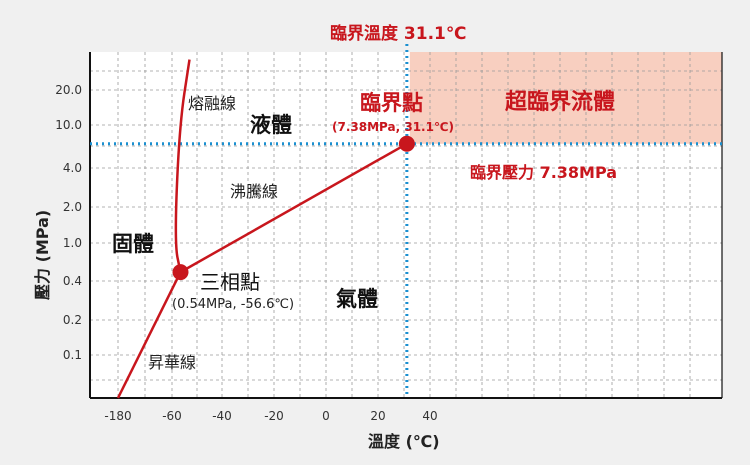 The image size is (750, 465). I want to click on supercritical-label: 超臨界流體, so click(560, 102).